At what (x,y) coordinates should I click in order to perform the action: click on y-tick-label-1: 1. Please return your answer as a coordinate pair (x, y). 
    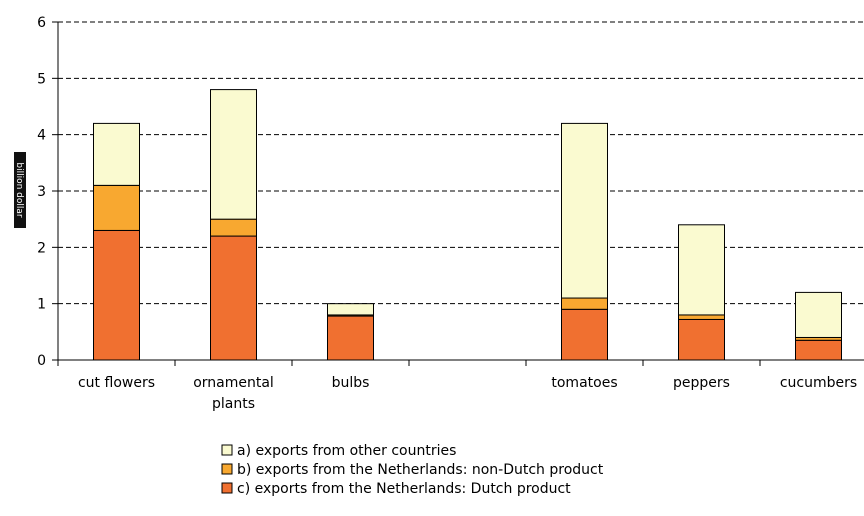
    Looking at the image, I should click on (41, 305).